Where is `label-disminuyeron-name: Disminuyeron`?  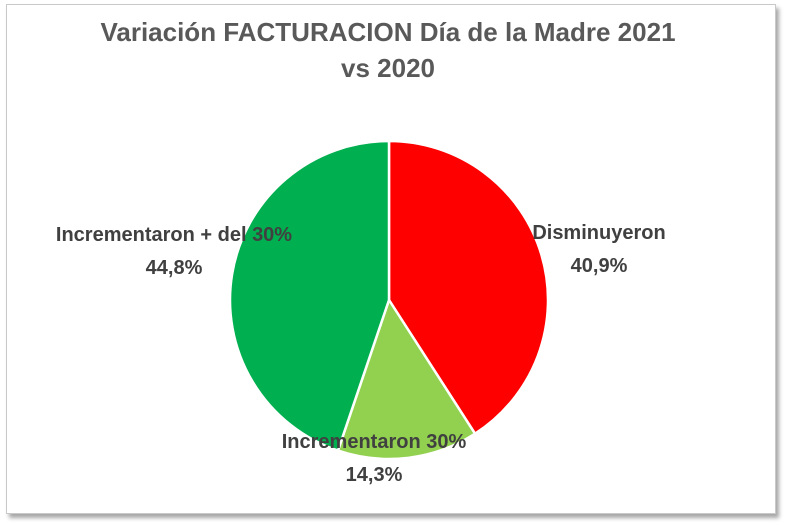 label-disminuyeron-name: Disminuyeron is located at coordinates (598, 233).